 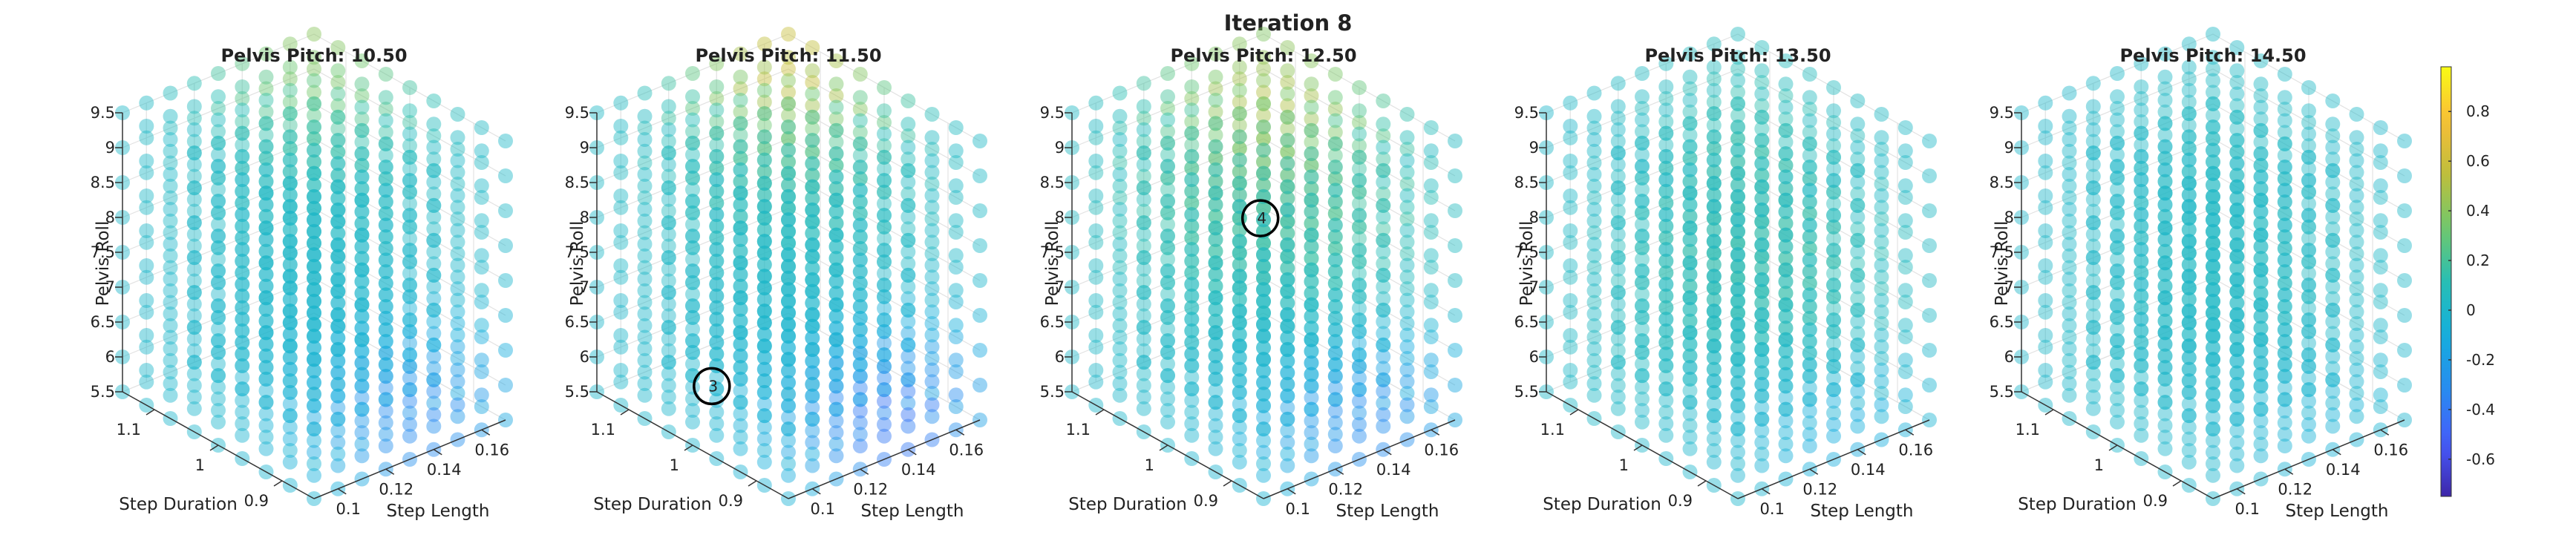 What do you see at coordinates (2028, 430) in the screenshot?
I see `y-tick-label: 1.1` at bounding box center [2028, 430].